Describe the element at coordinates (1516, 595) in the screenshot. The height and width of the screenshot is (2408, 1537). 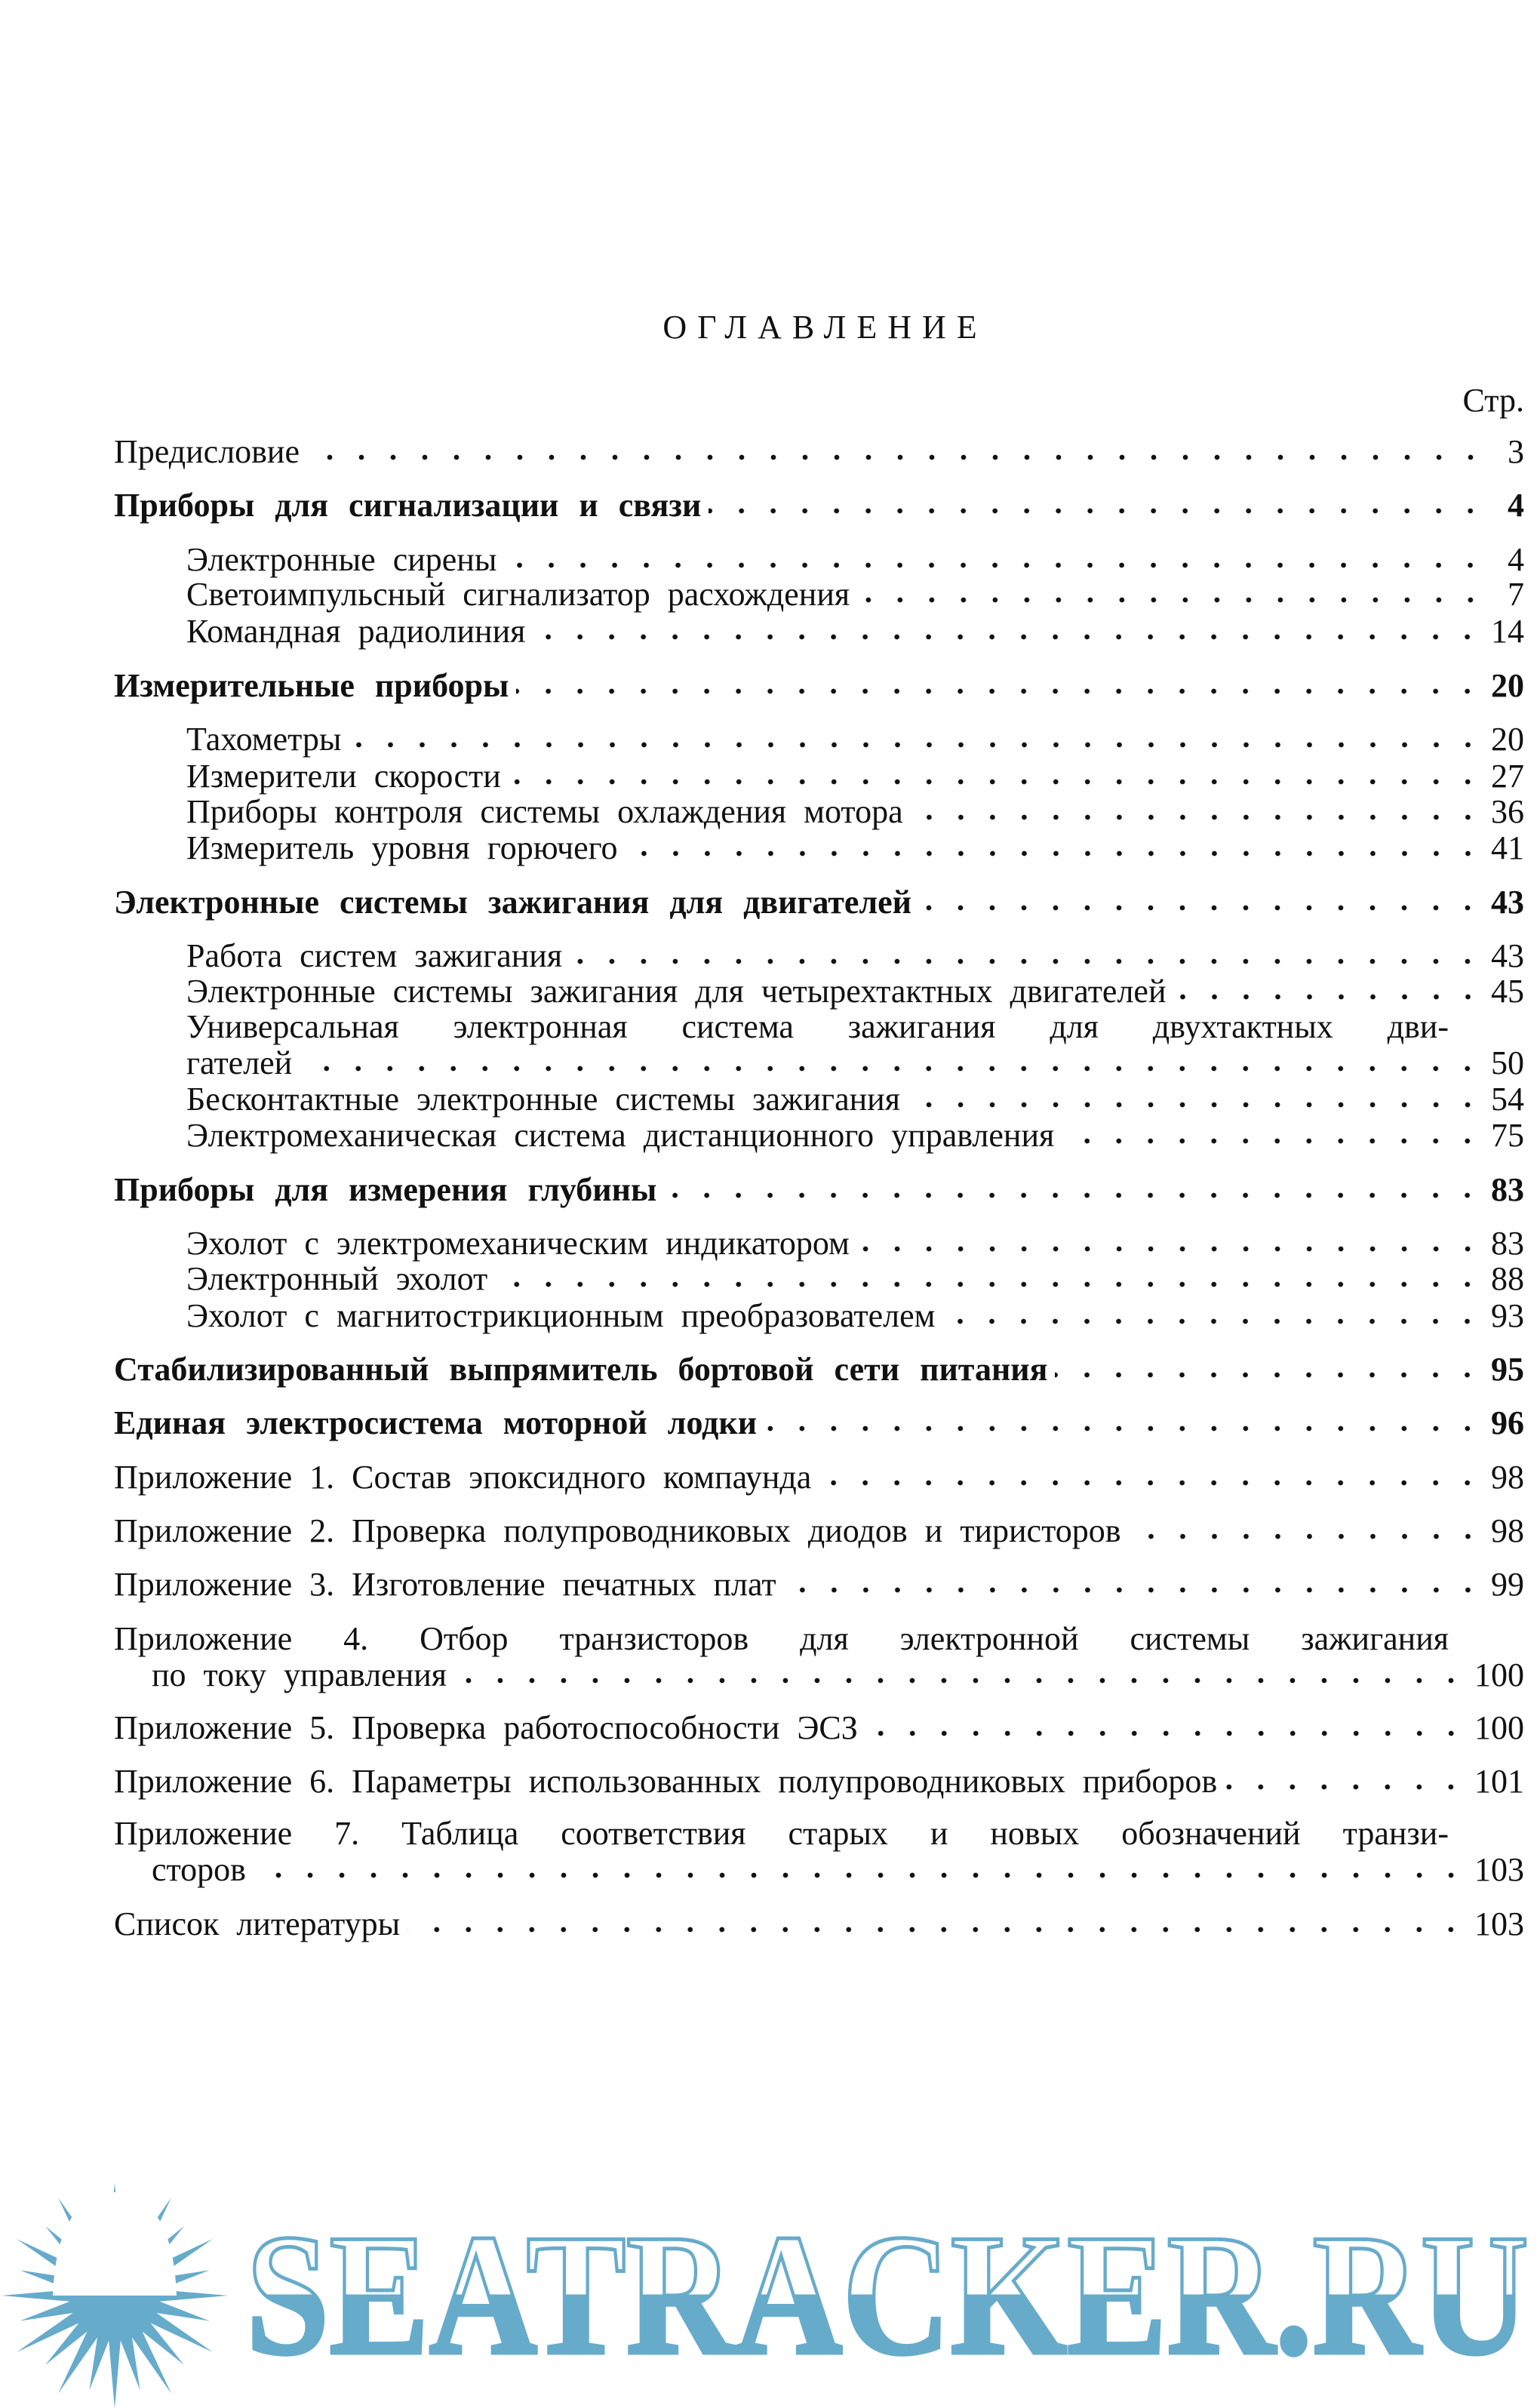
I see `toc-page-number: 7` at that location.